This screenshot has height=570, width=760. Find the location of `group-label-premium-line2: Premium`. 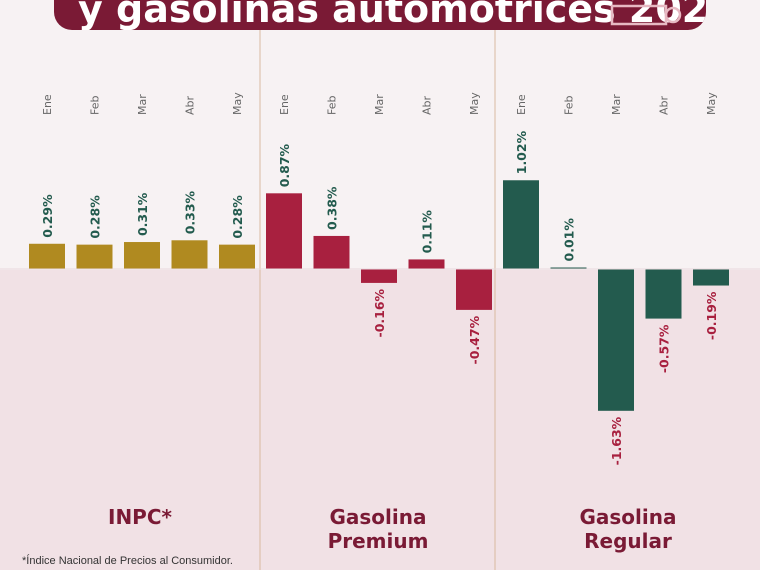

group-label-premium-line2: Premium is located at coordinates (378, 541).